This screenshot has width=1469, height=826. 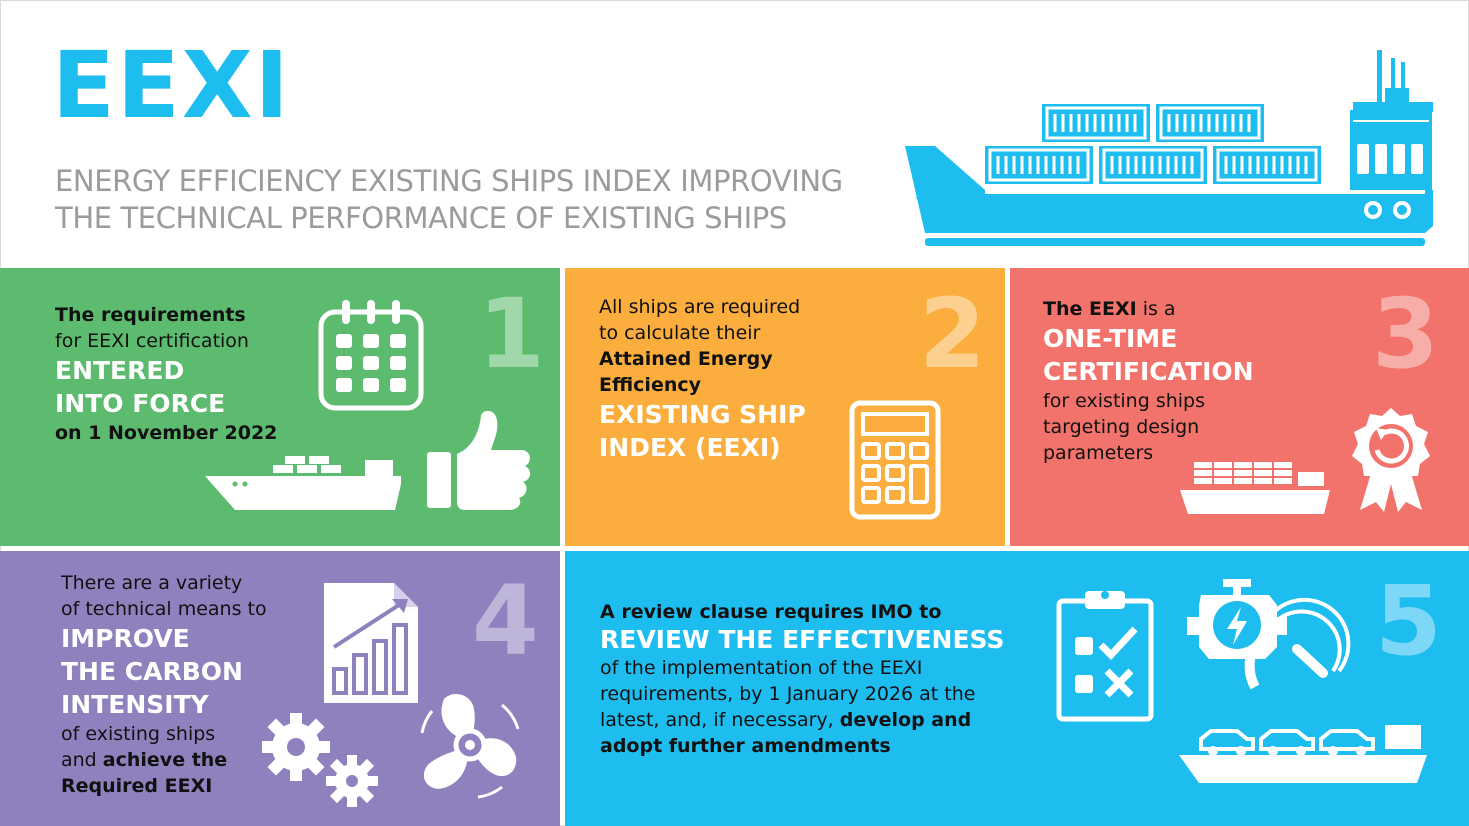 I want to click on growth-chart-document-icon, so click(x=371, y=643).